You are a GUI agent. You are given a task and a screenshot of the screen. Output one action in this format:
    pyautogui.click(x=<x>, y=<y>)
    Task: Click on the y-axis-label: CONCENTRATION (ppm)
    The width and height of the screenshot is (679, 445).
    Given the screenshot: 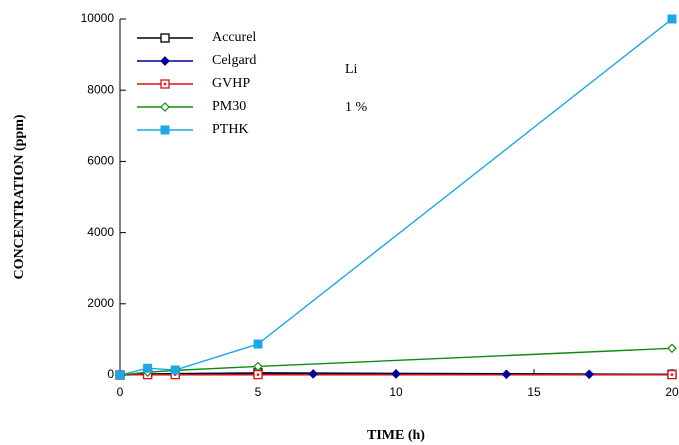 What is the action you would take?
    pyautogui.click(x=19, y=196)
    